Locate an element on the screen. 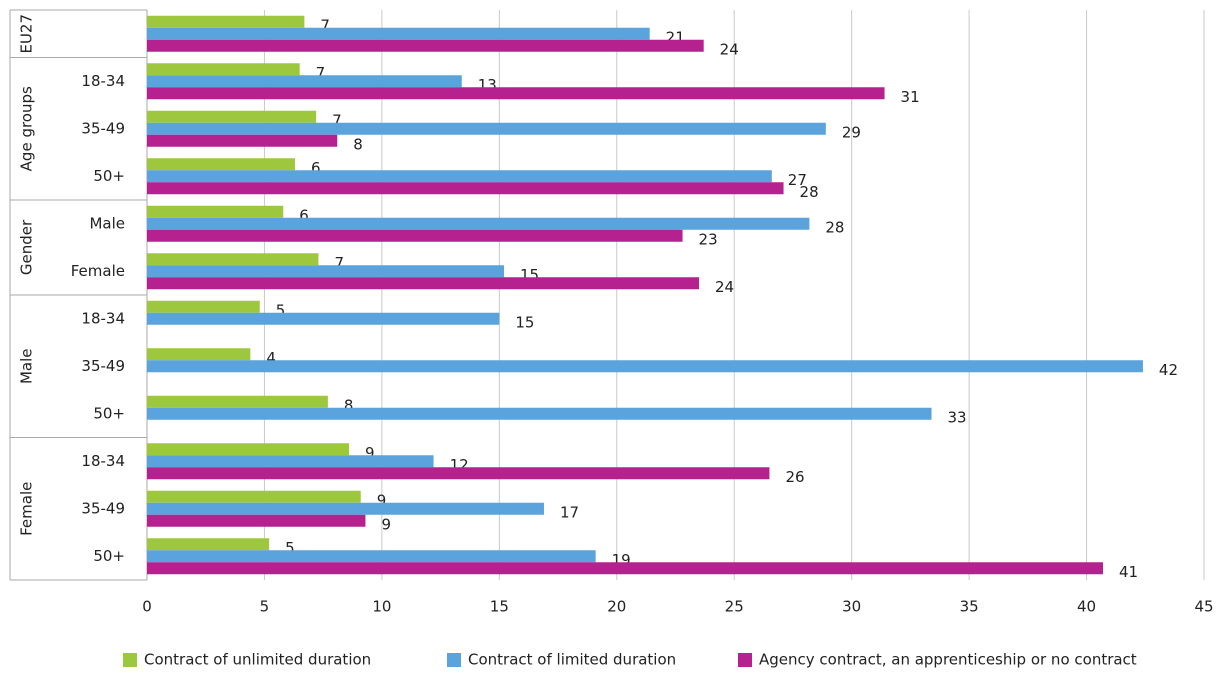 Image resolution: width=1224 pixels, height=681 pixels. x-tick-label: 30 is located at coordinates (851, 607).